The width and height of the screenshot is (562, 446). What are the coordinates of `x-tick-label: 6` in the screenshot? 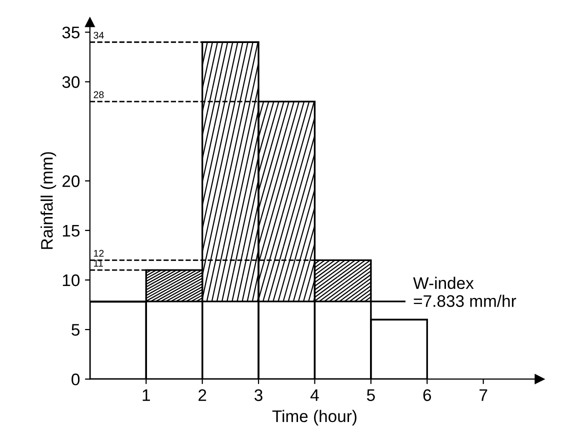 It's located at (427, 395).